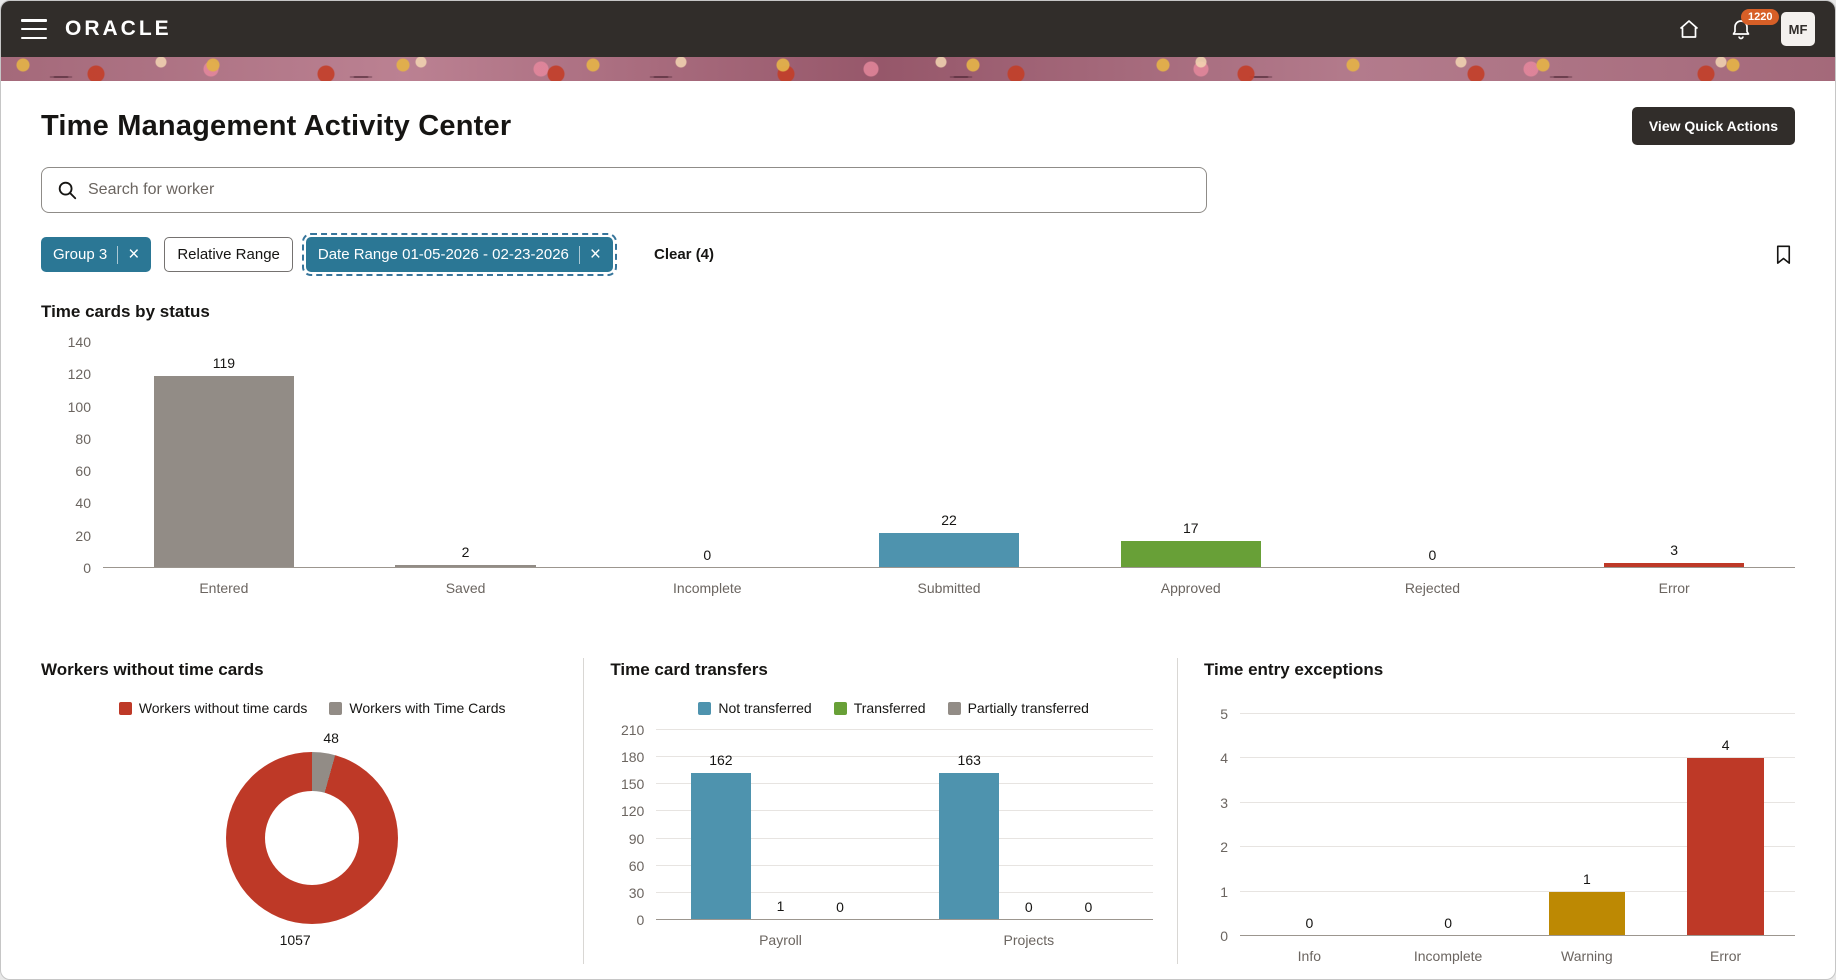  What do you see at coordinates (224, 588) in the screenshot?
I see `x-category-label: Entered` at bounding box center [224, 588].